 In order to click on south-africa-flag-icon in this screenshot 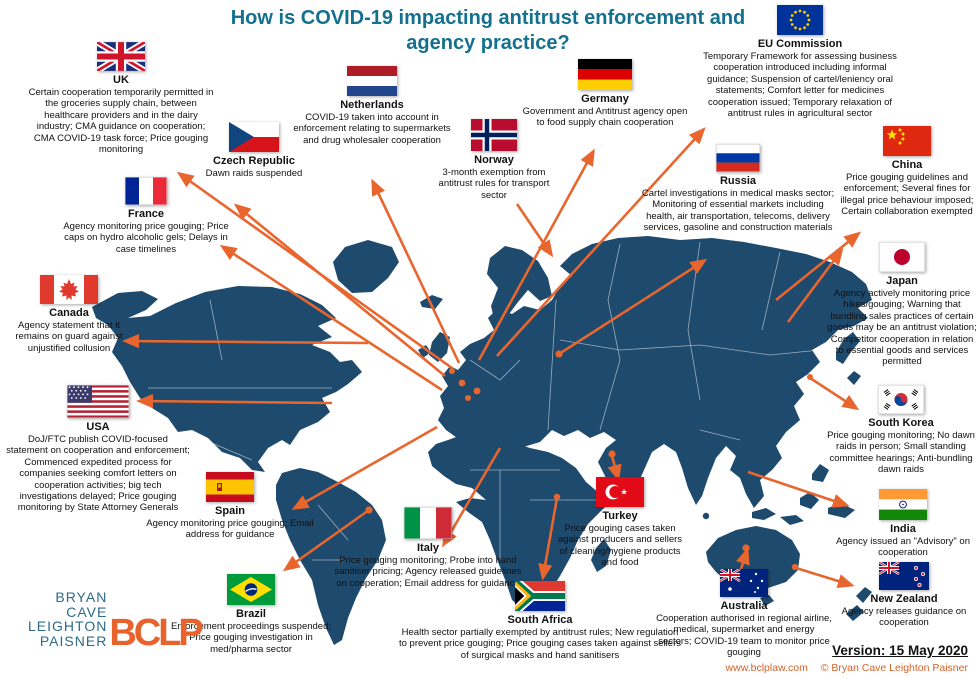, I will do `click(540, 596)`.